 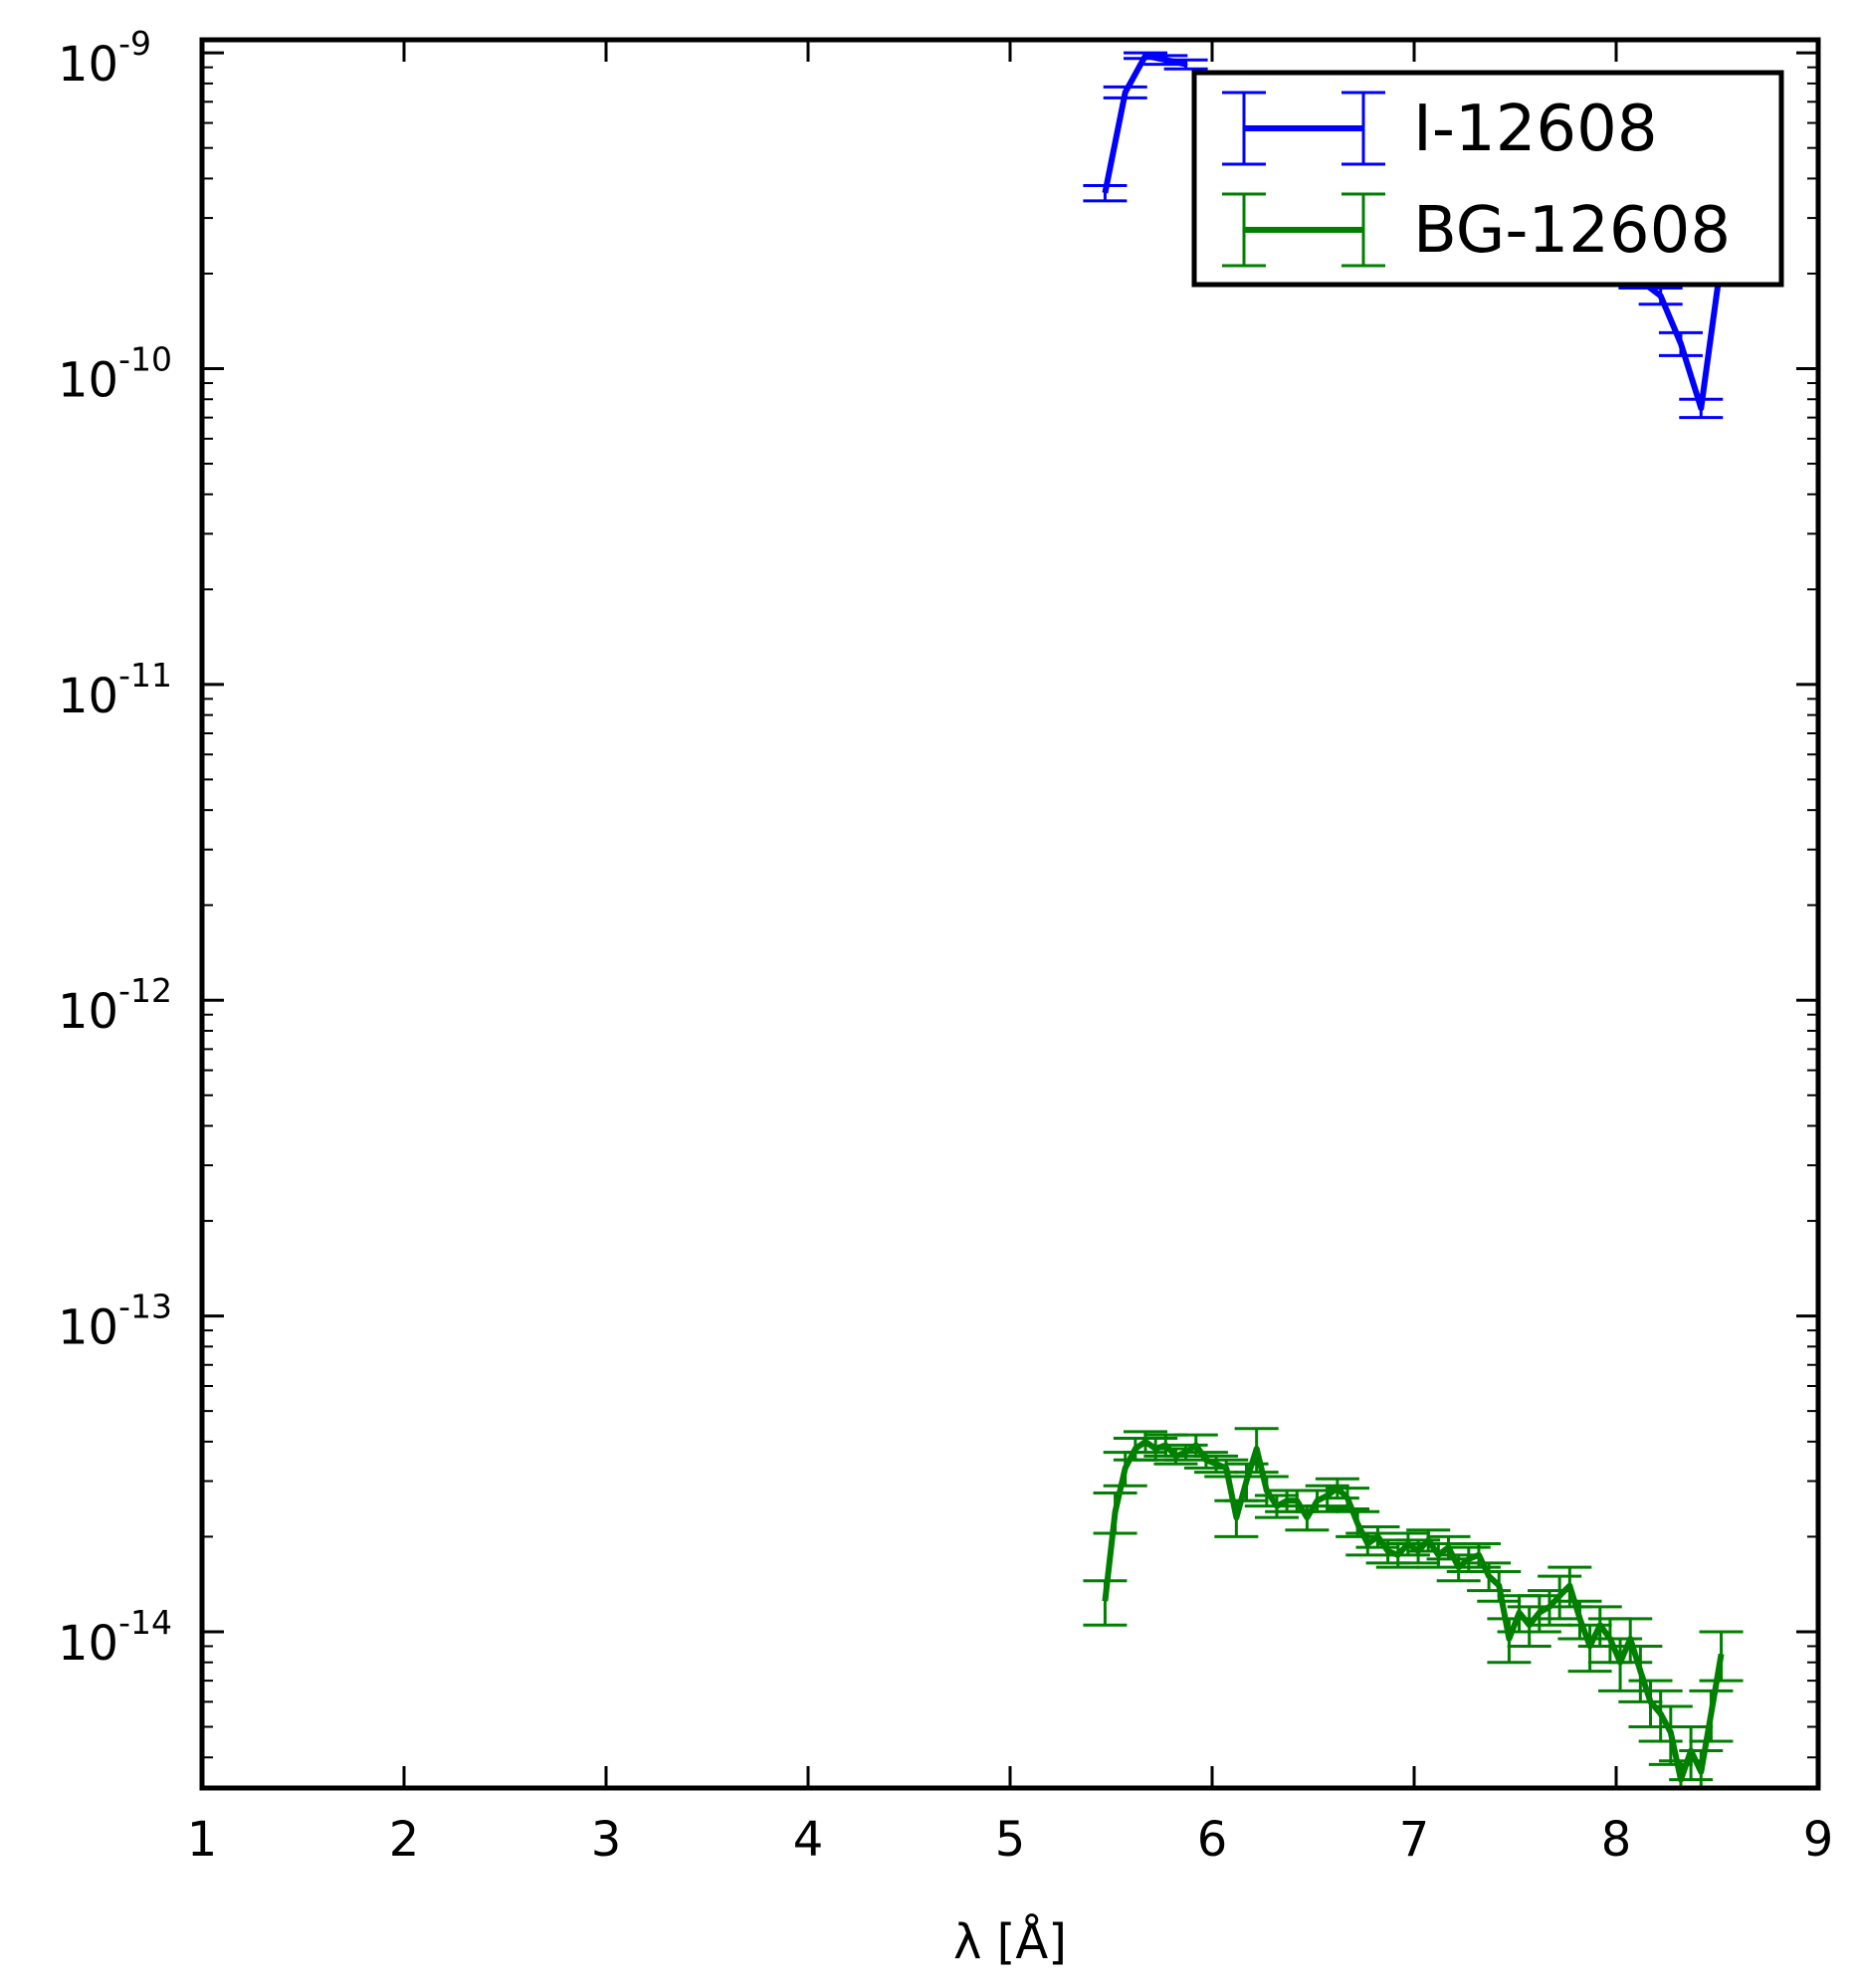 What do you see at coordinates (1010, 1942) in the screenshot?
I see `x-axis-label: λ [Å]` at bounding box center [1010, 1942].